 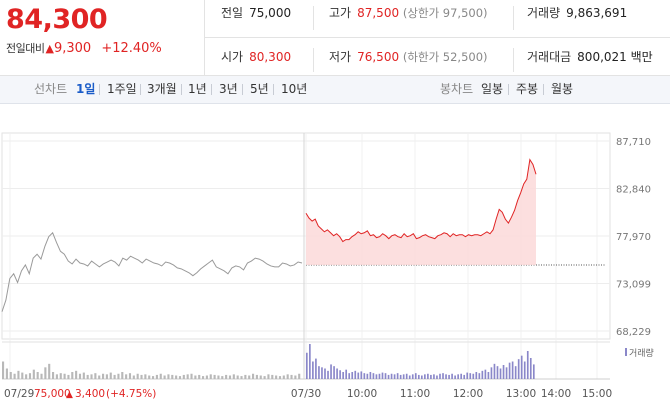 What do you see at coordinates (408, 61) in the screenshot?
I see `stat-low: 저가 76,500 (하한가 52,500)` at bounding box center [408, 61].